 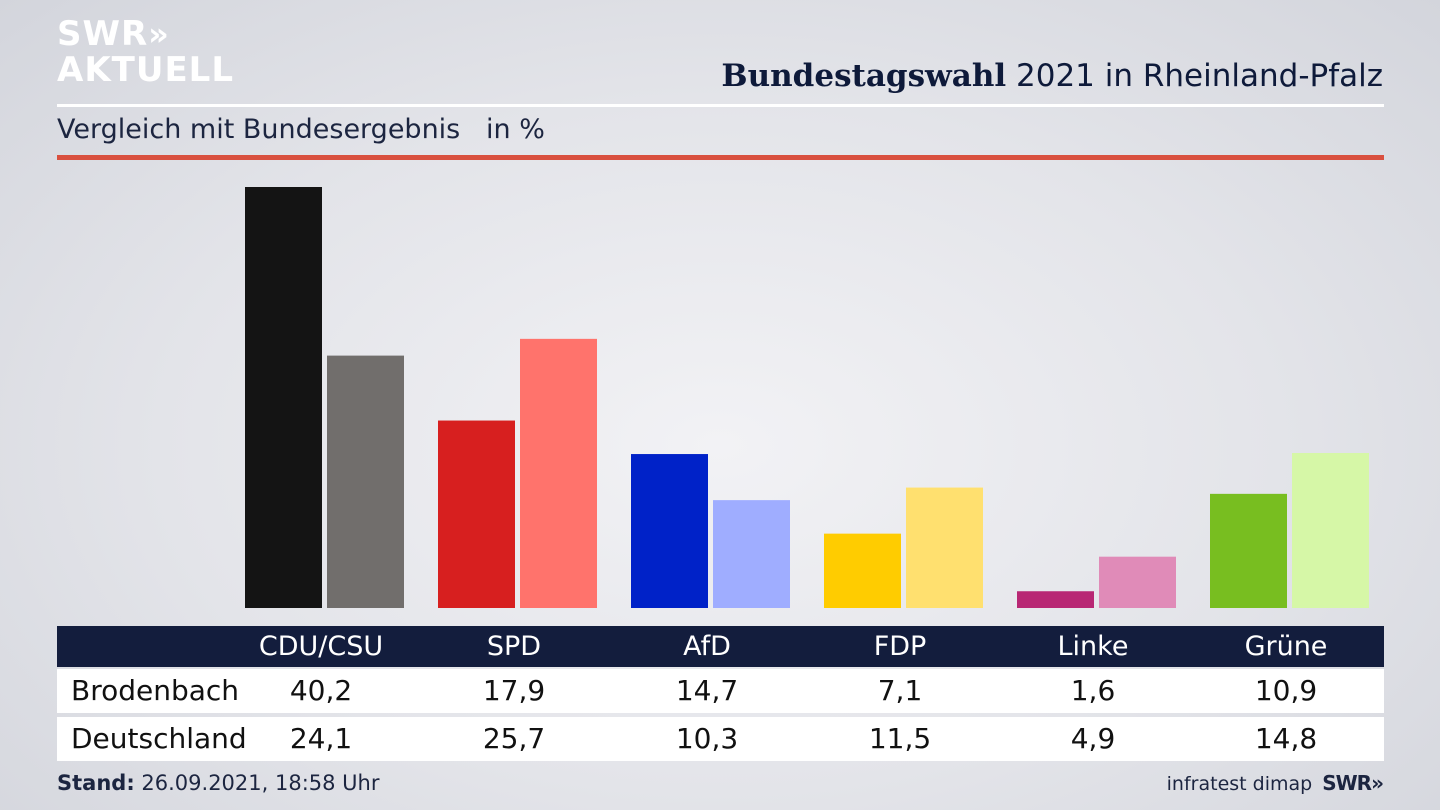 I want to click on value-gr-ne-deutschland: 14,8, so click(x=1286, y=738).